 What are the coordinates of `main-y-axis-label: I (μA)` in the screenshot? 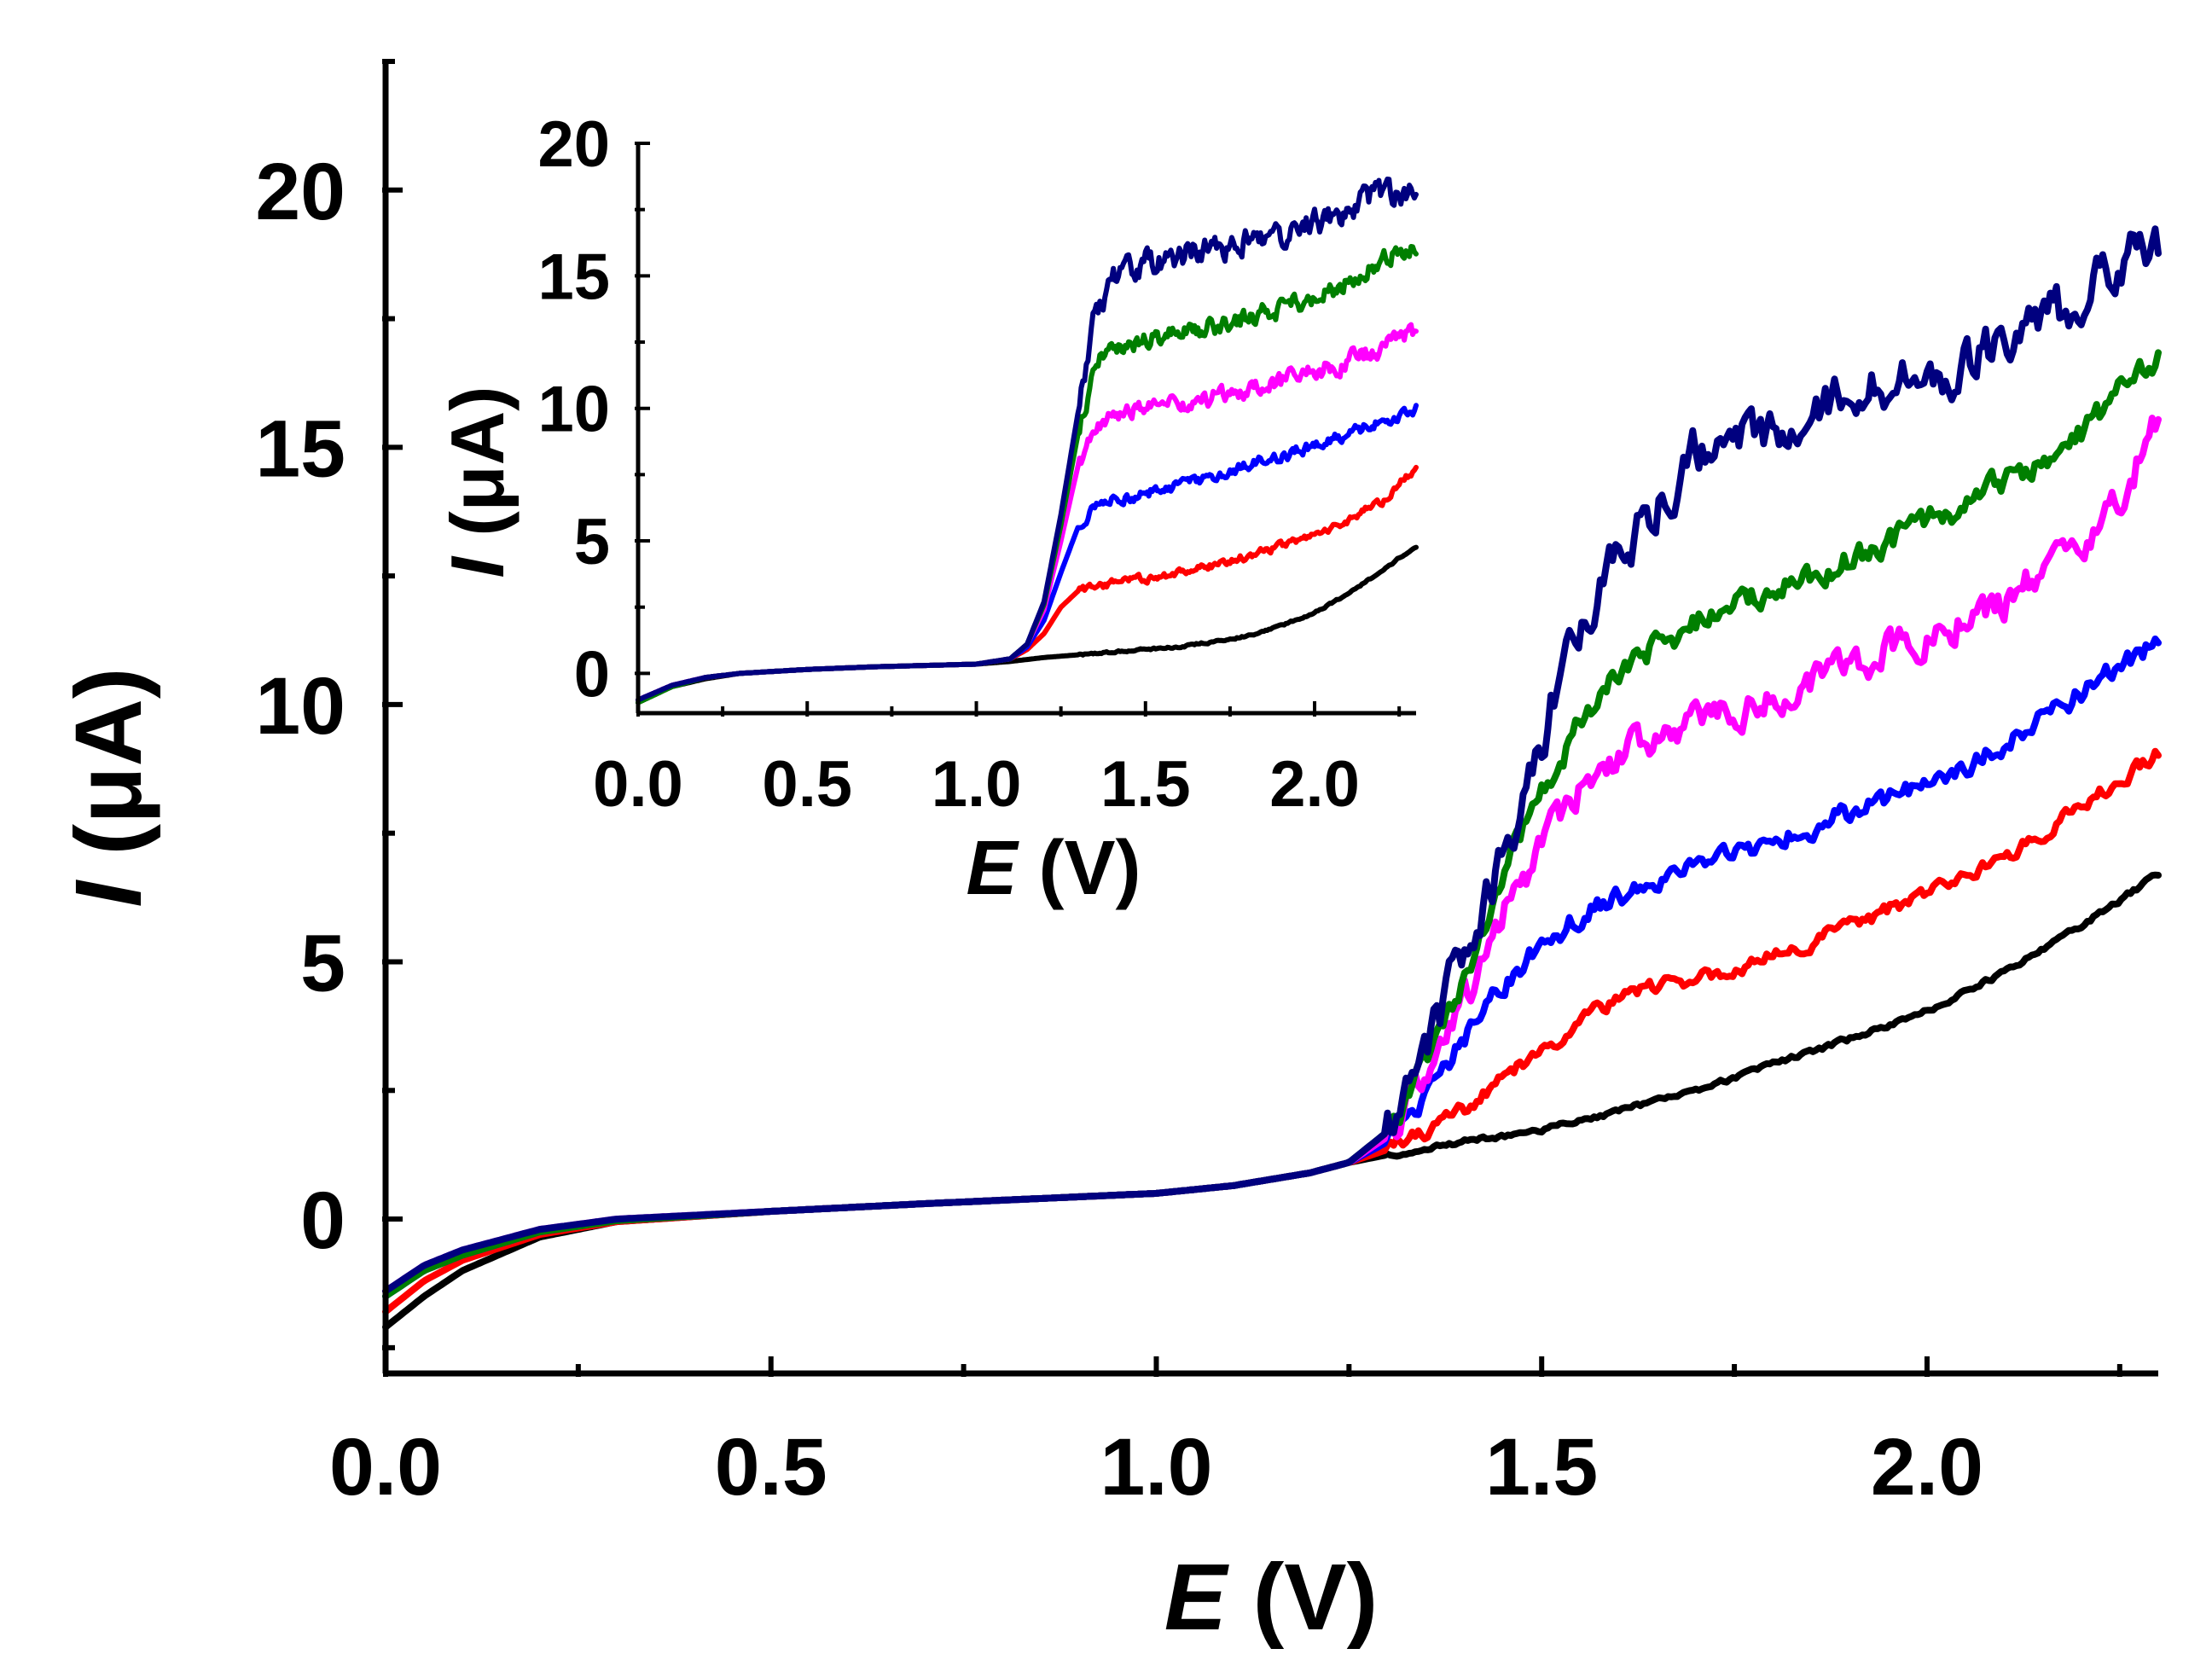 It's located at (108, 787).